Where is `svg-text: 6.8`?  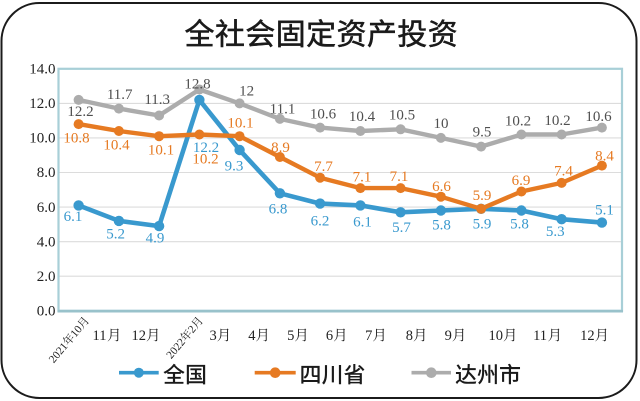
svg-text: 6.8 is located at coordinates (278, 210).